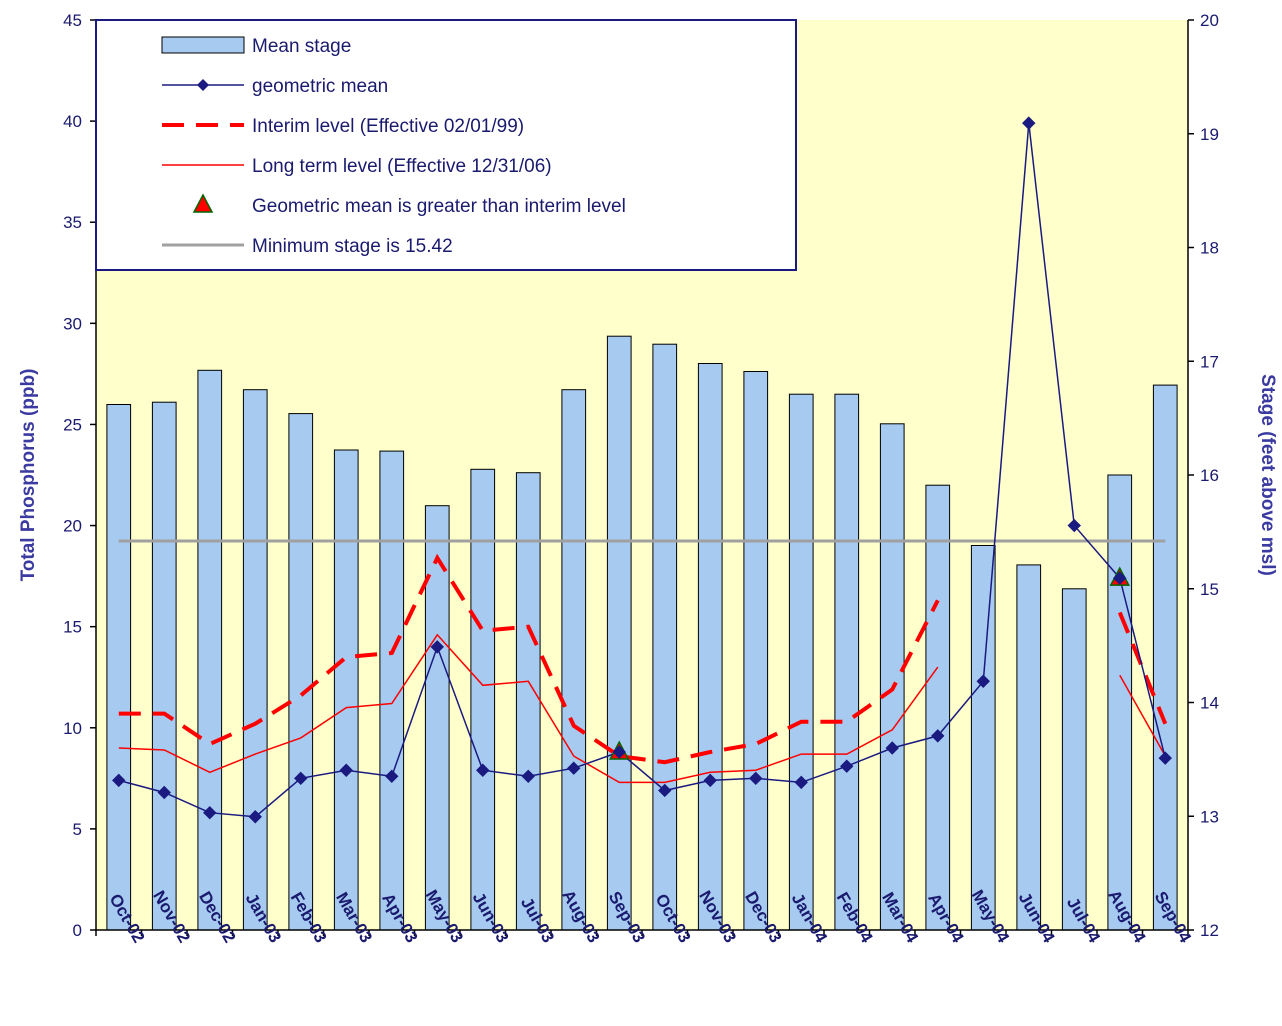 The height and width of the screenshot is (1026, 1282). Describe the element at coordinates (1209, 248) in the screenshot. I see `y-right-tick-label: 18` at that location.